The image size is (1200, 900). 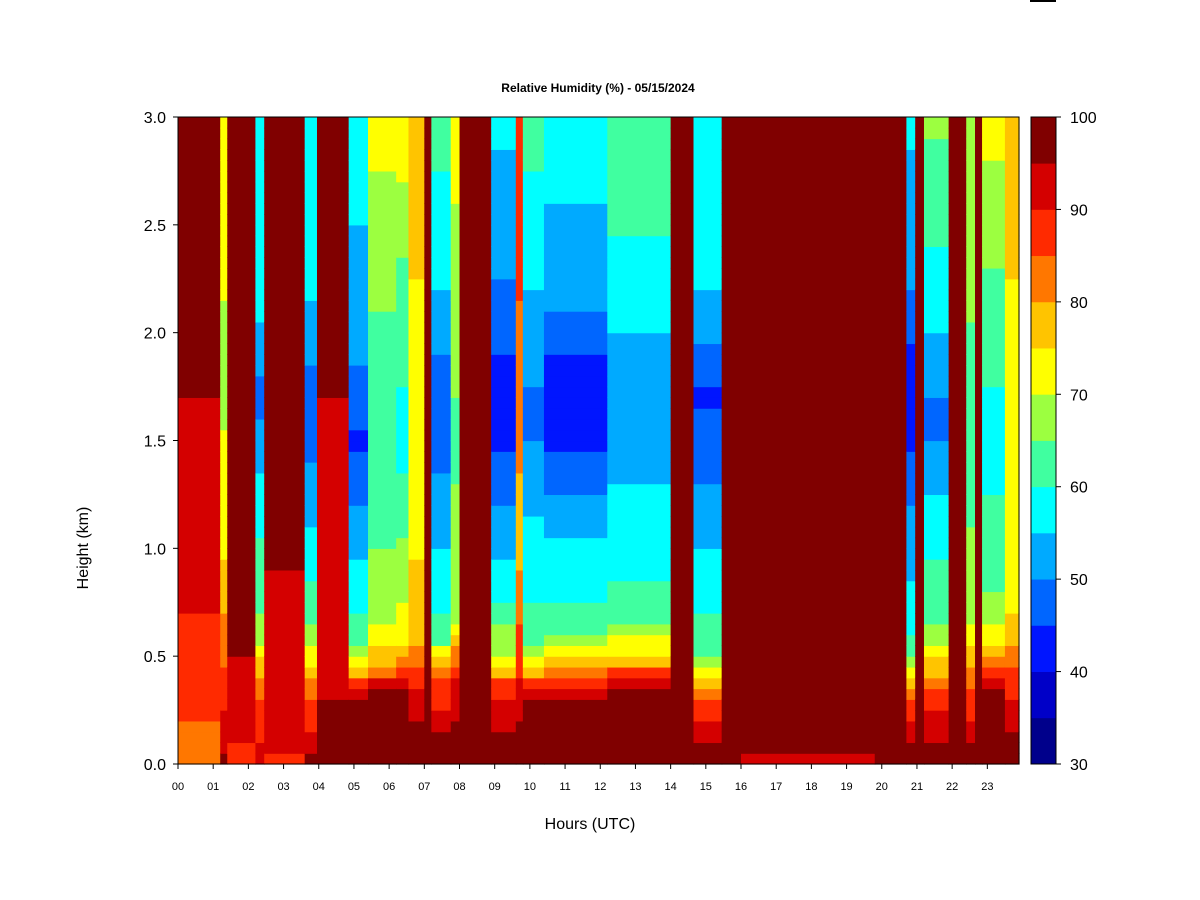 I want to click on x-tick-label: 23, so click(x=987, y=787).